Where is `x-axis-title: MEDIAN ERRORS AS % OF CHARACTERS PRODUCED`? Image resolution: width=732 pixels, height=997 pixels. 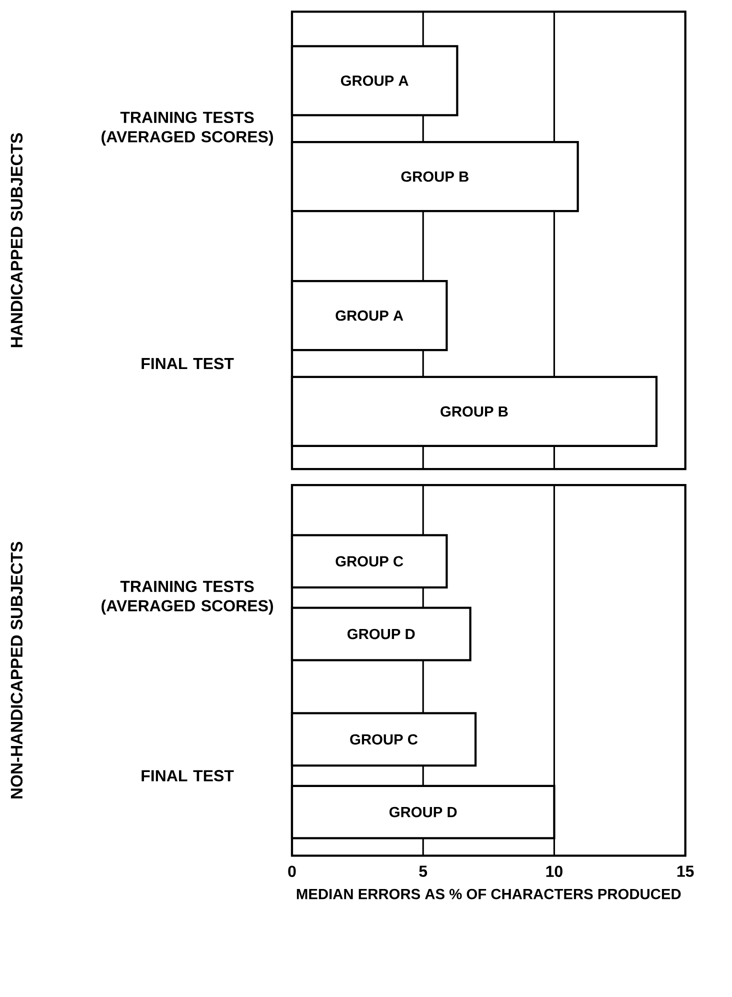
x-axis-title: MEDIAN ERRORS AS % OF CHARACTERS PRODUCED is located at coordinates (488, 894).